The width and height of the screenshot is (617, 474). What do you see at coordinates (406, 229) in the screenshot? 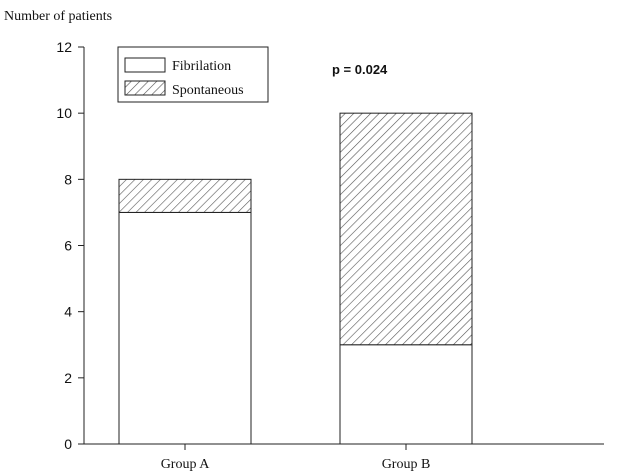
I see `bar-spontaneous-group-b` at bounding box center [406, 229].